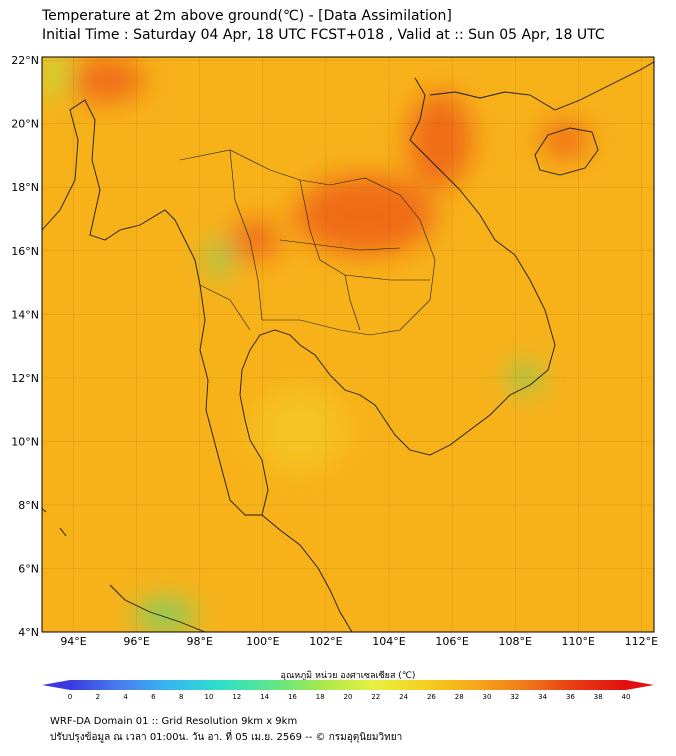  Describe the element at coordinates (25, 378) in the screenshot. I see `lat-tick-label: 12°N` at that location.